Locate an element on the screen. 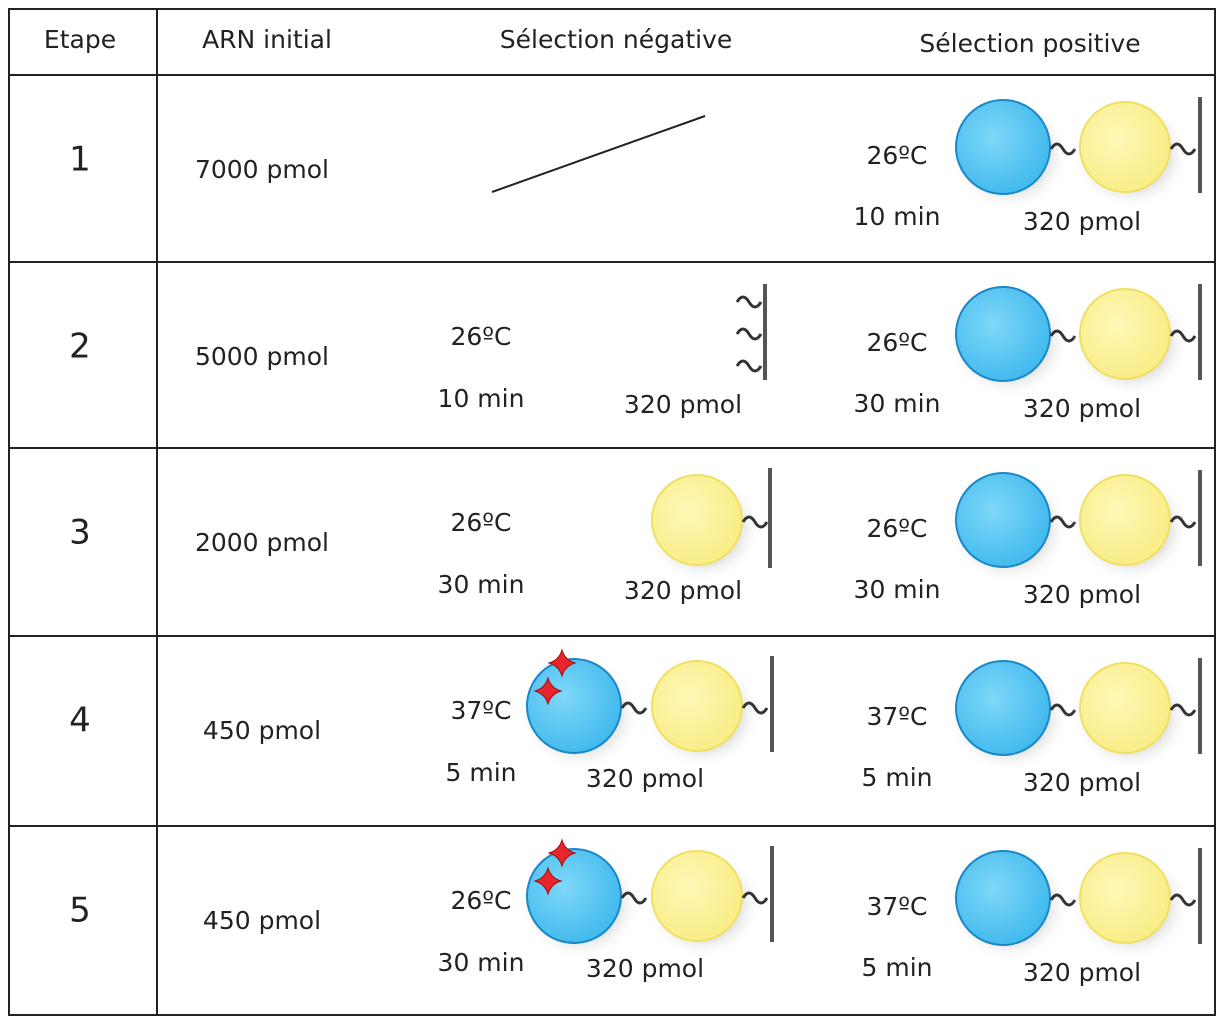  cell-text: 4 is located at coordinates (80, 721).